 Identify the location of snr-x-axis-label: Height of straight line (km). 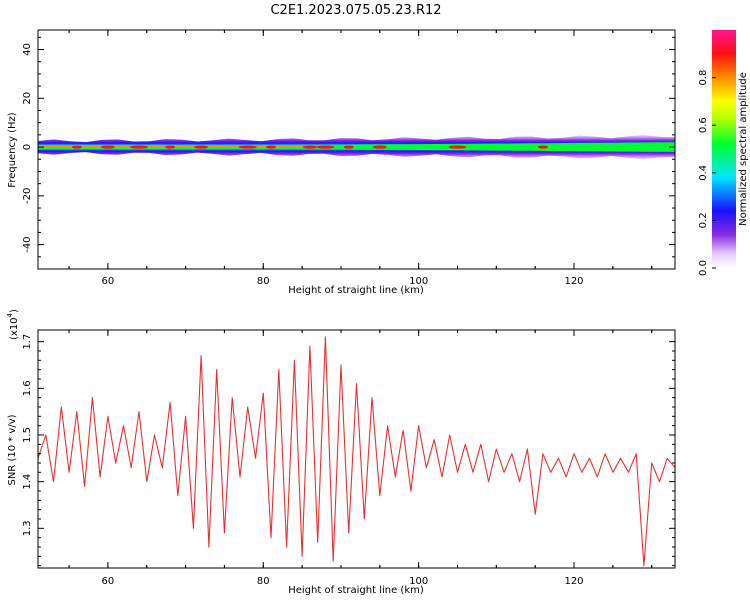
(356, 590).